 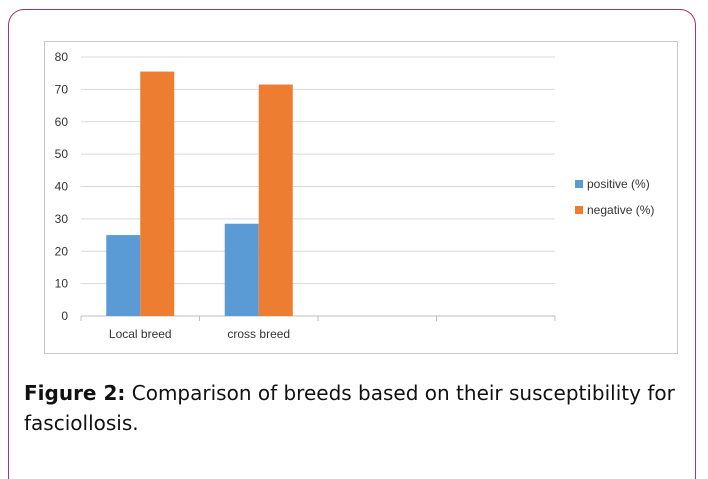 What do you see at coordinates (62, 251) in the screenshot?
I see `y-tick-label: 20` at bounding box center [62, 251].